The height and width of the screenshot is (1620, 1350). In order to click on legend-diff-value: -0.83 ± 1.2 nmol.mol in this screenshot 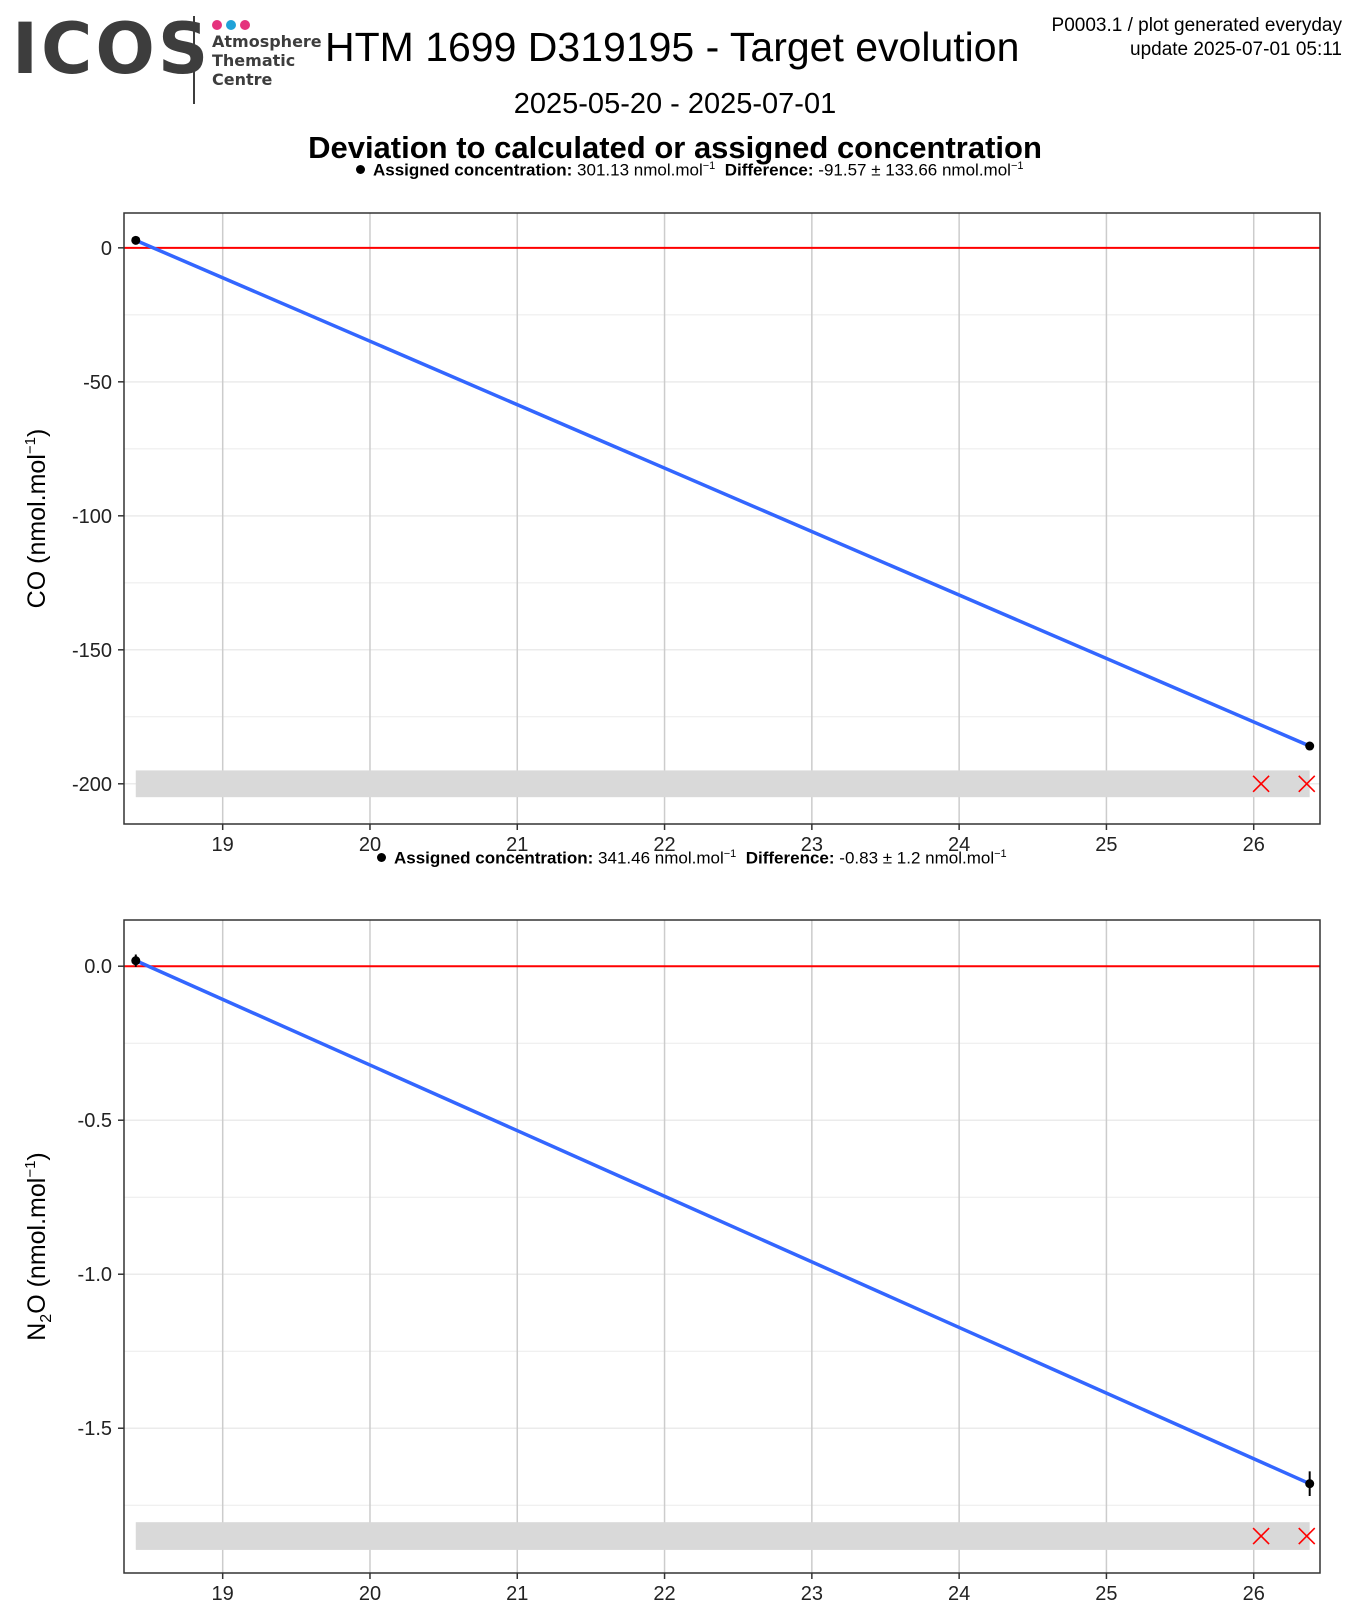, I will do `click(917, 858)`.